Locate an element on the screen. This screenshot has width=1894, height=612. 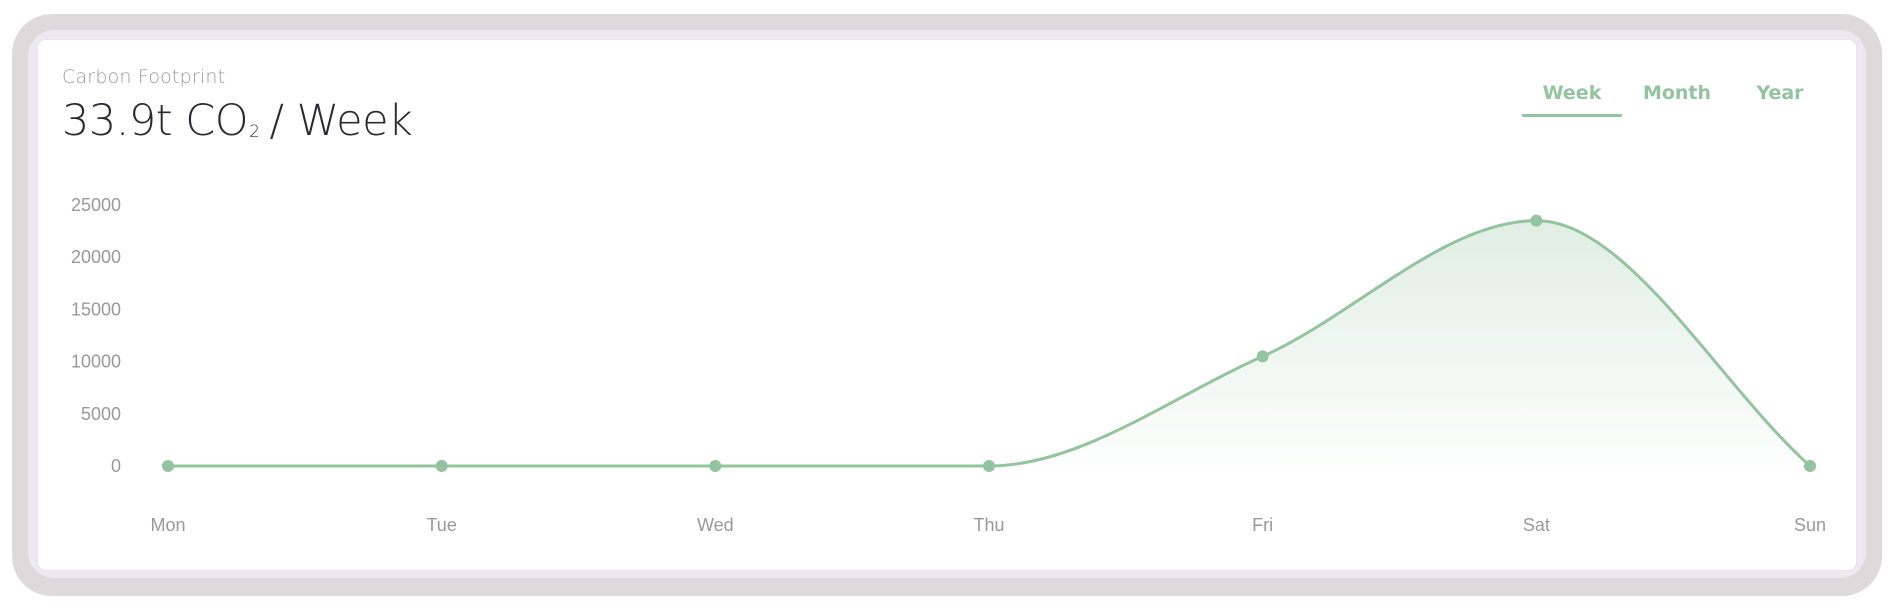
x-tick-label: Mon is located at coordinates (167, 525).